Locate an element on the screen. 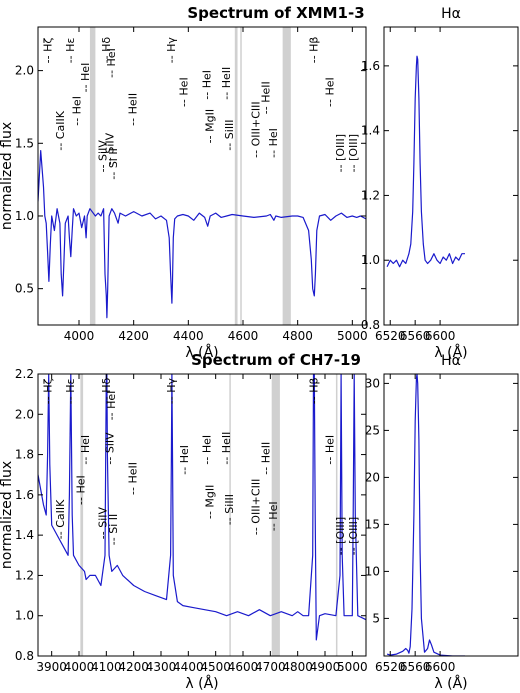 Image resolution: width=520 pixels, height=693 pixels. x-tick-label: 4200 is located at coordinates (133, 336).